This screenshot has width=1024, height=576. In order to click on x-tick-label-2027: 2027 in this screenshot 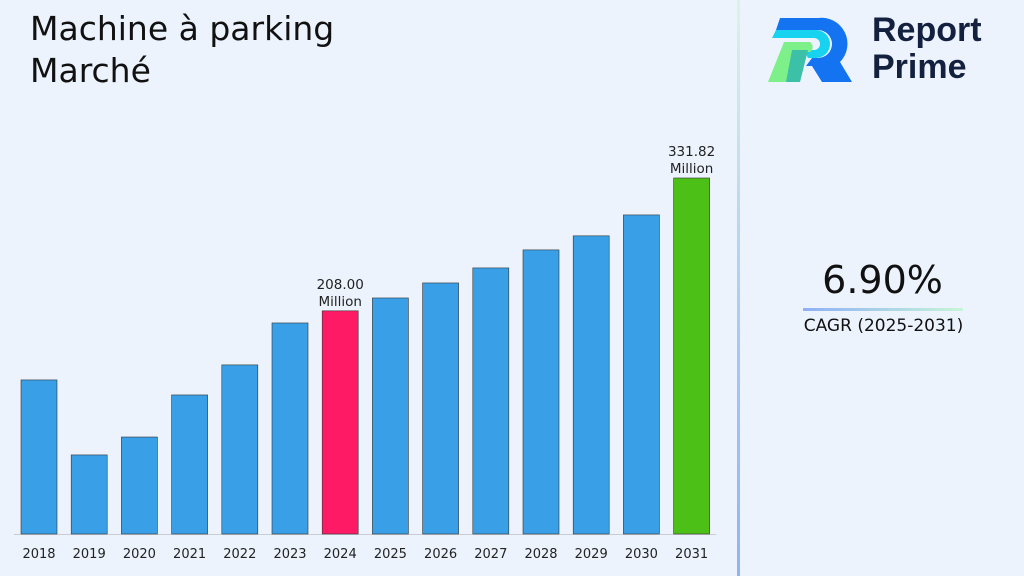, I will do `click(490, 554)`.